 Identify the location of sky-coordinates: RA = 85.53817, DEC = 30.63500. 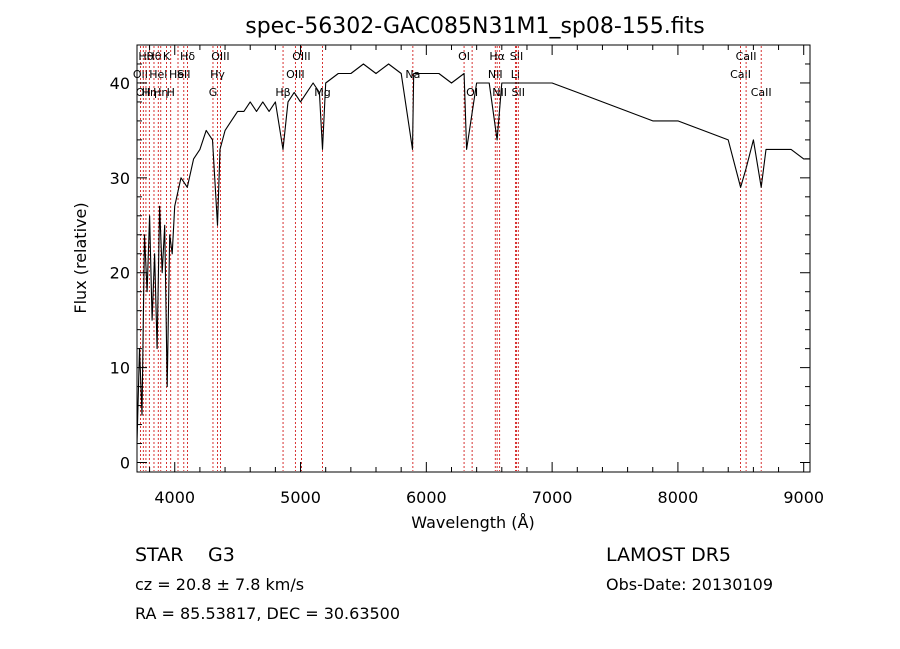
(267, 613).